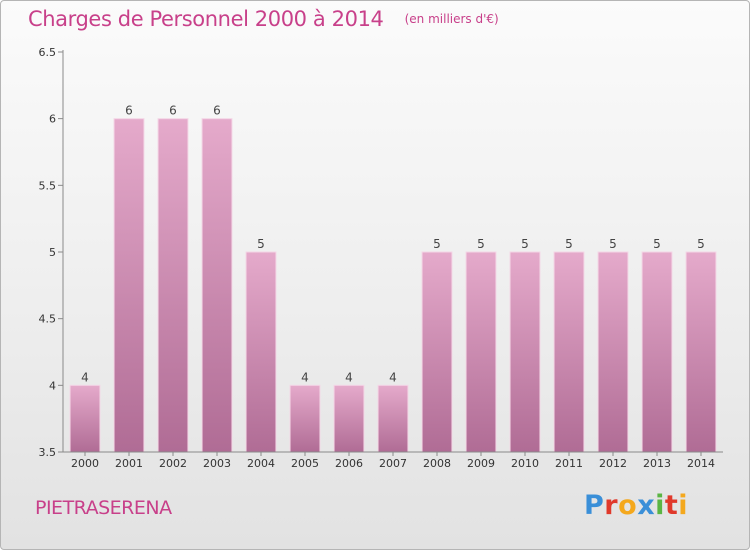 This screenshot has width=750, height=550. I want to click on x-tick-label: 2000, so click(85, 463).